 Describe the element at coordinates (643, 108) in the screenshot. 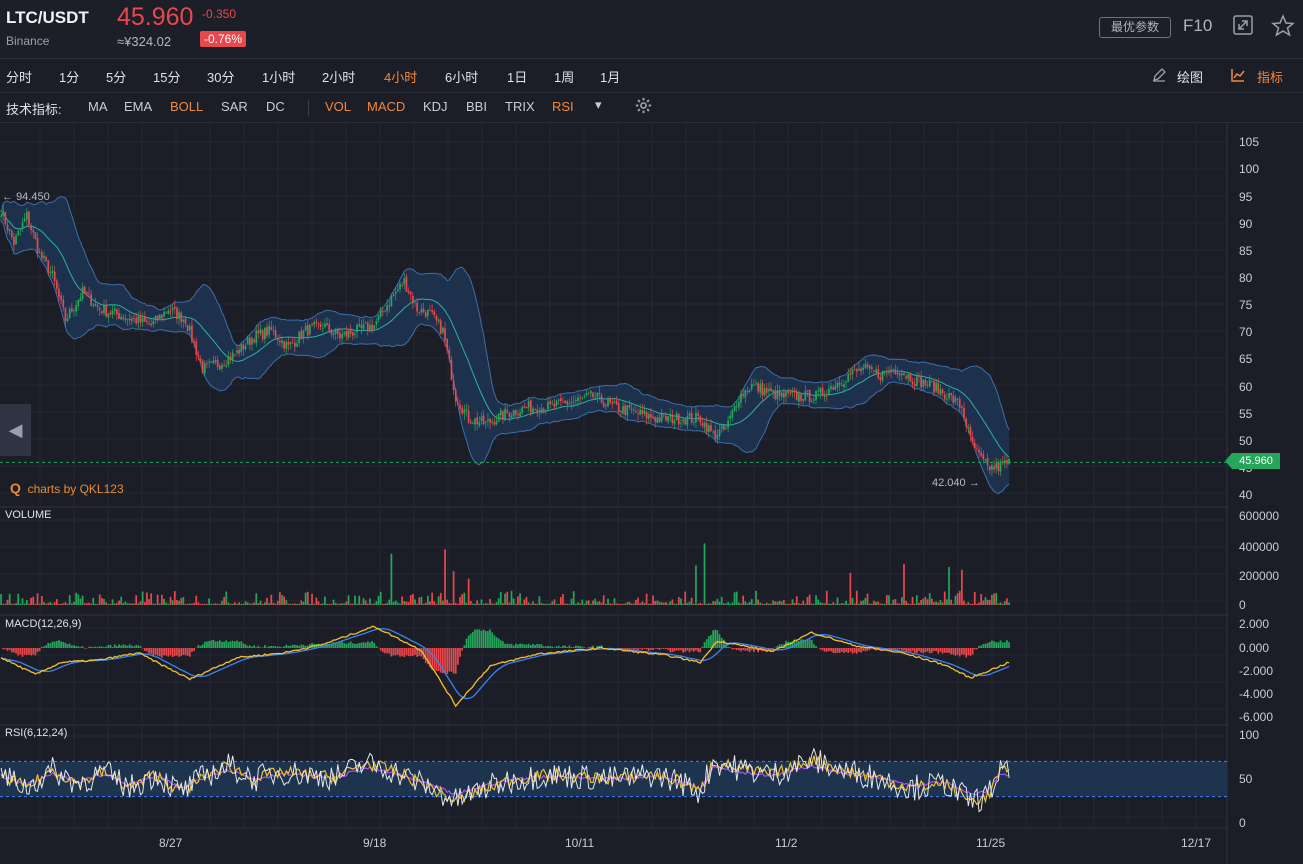

I see `gear-icon` at that location.